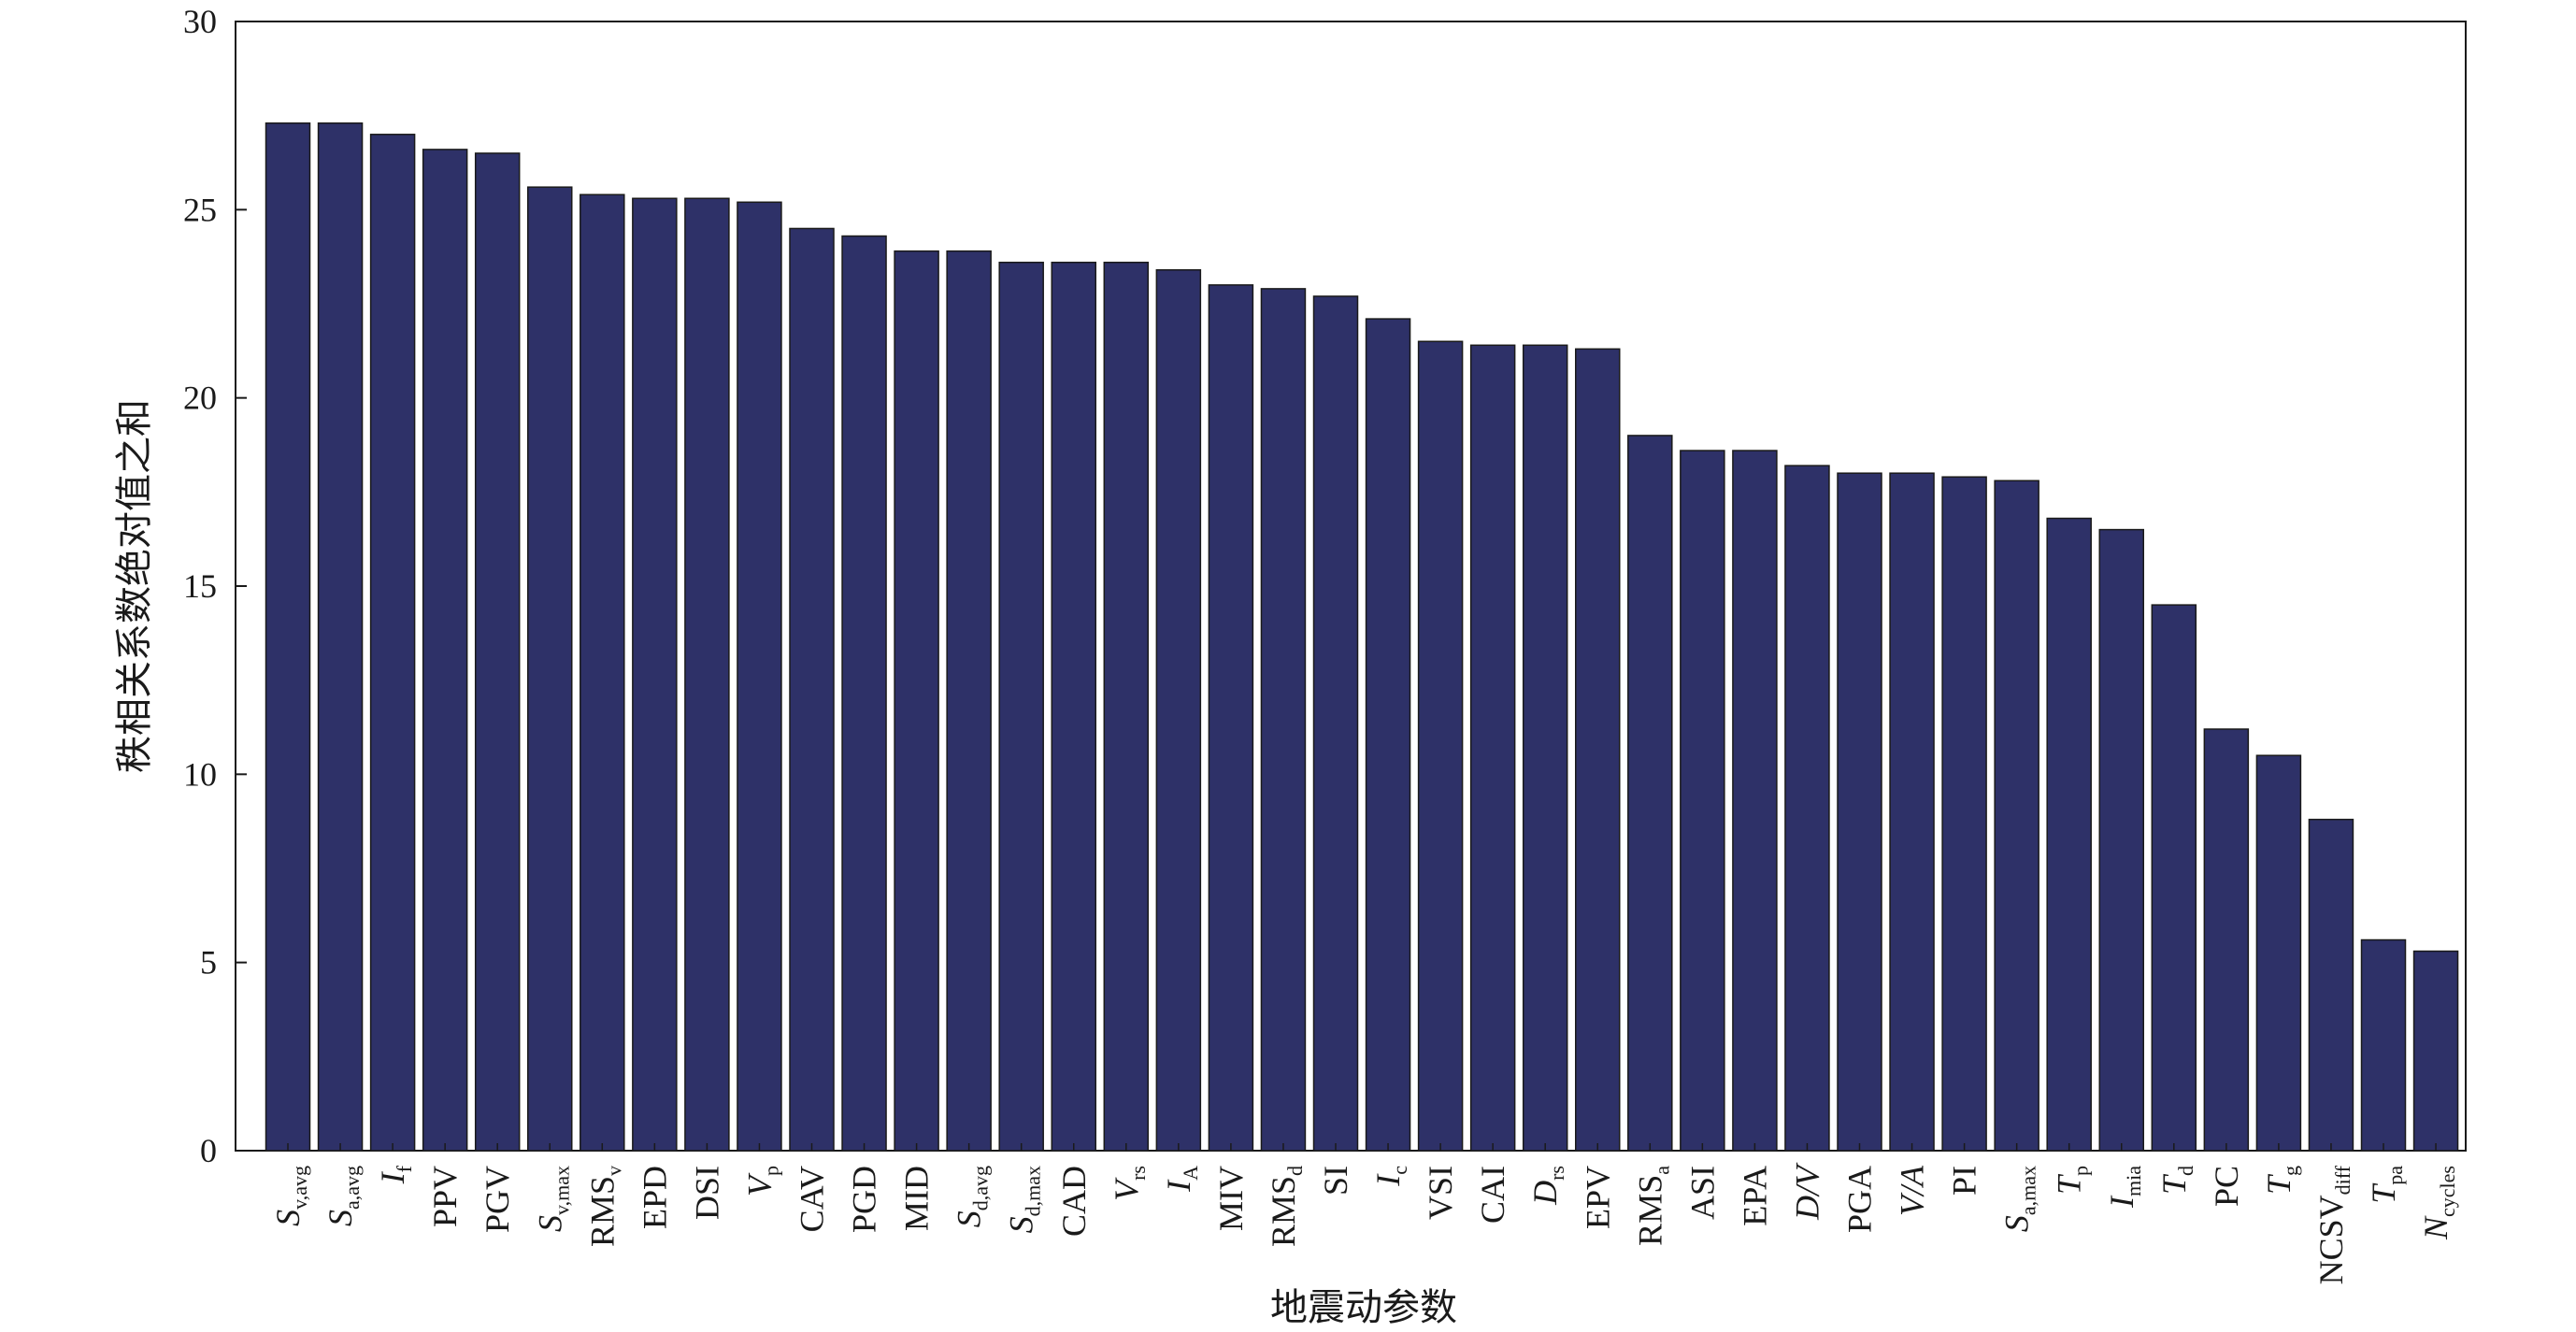 The width and height of the screenshot is (2576, 1332). I want to click on x-category-label-base: PGA, so click(1860, 1199).